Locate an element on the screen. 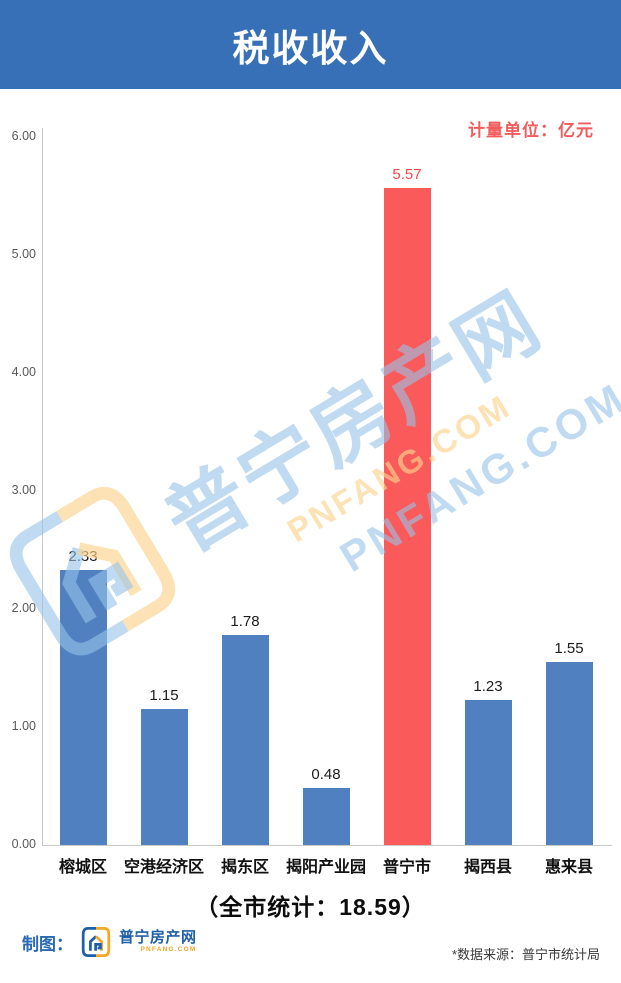 Image resolution: width=621 pixels, height=983 pixels. category-label-揭东区: 揭东区 is located at coordinates (244, 867).